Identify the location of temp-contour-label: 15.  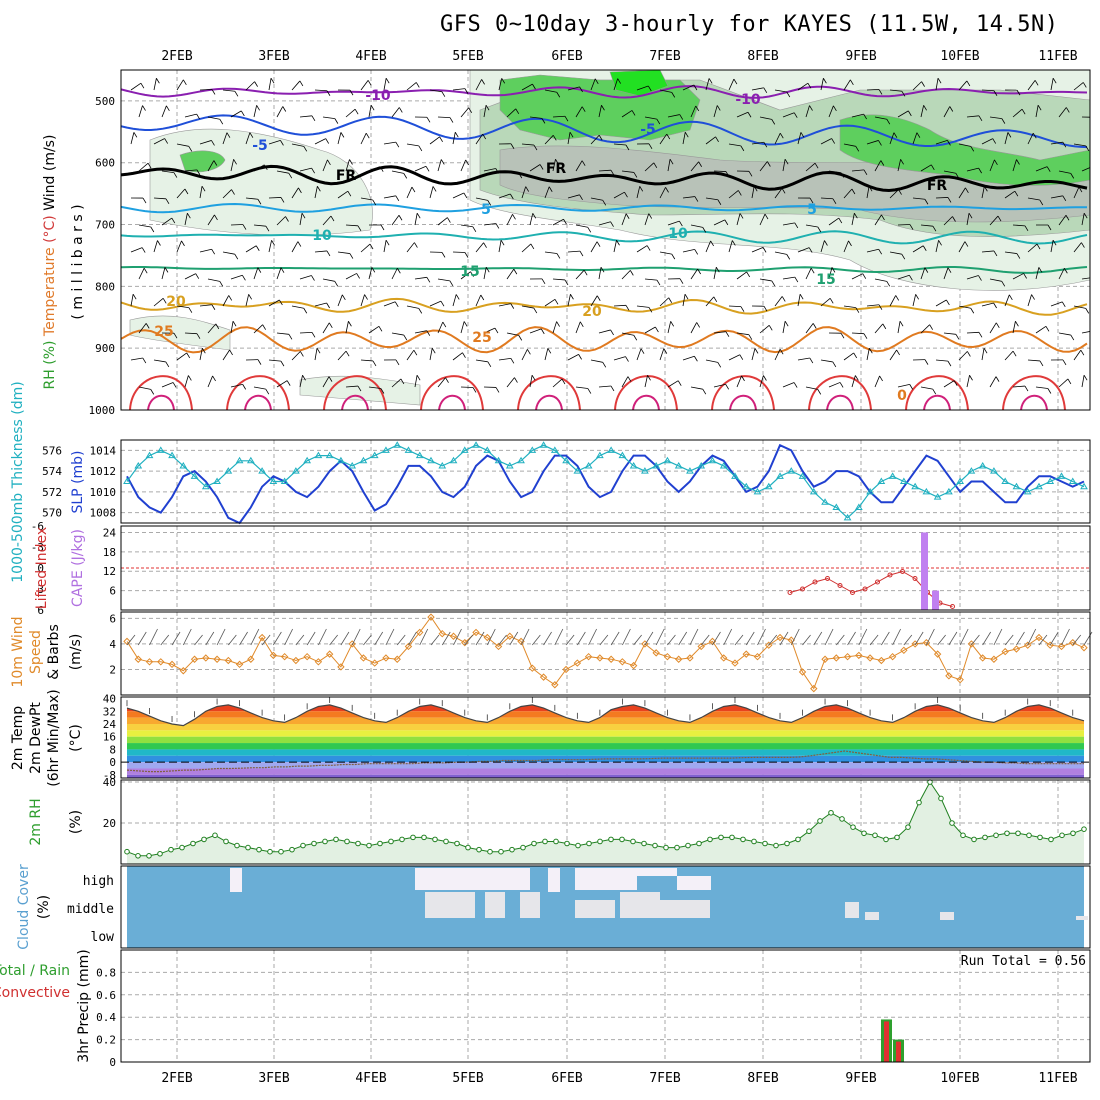
(469, 272).